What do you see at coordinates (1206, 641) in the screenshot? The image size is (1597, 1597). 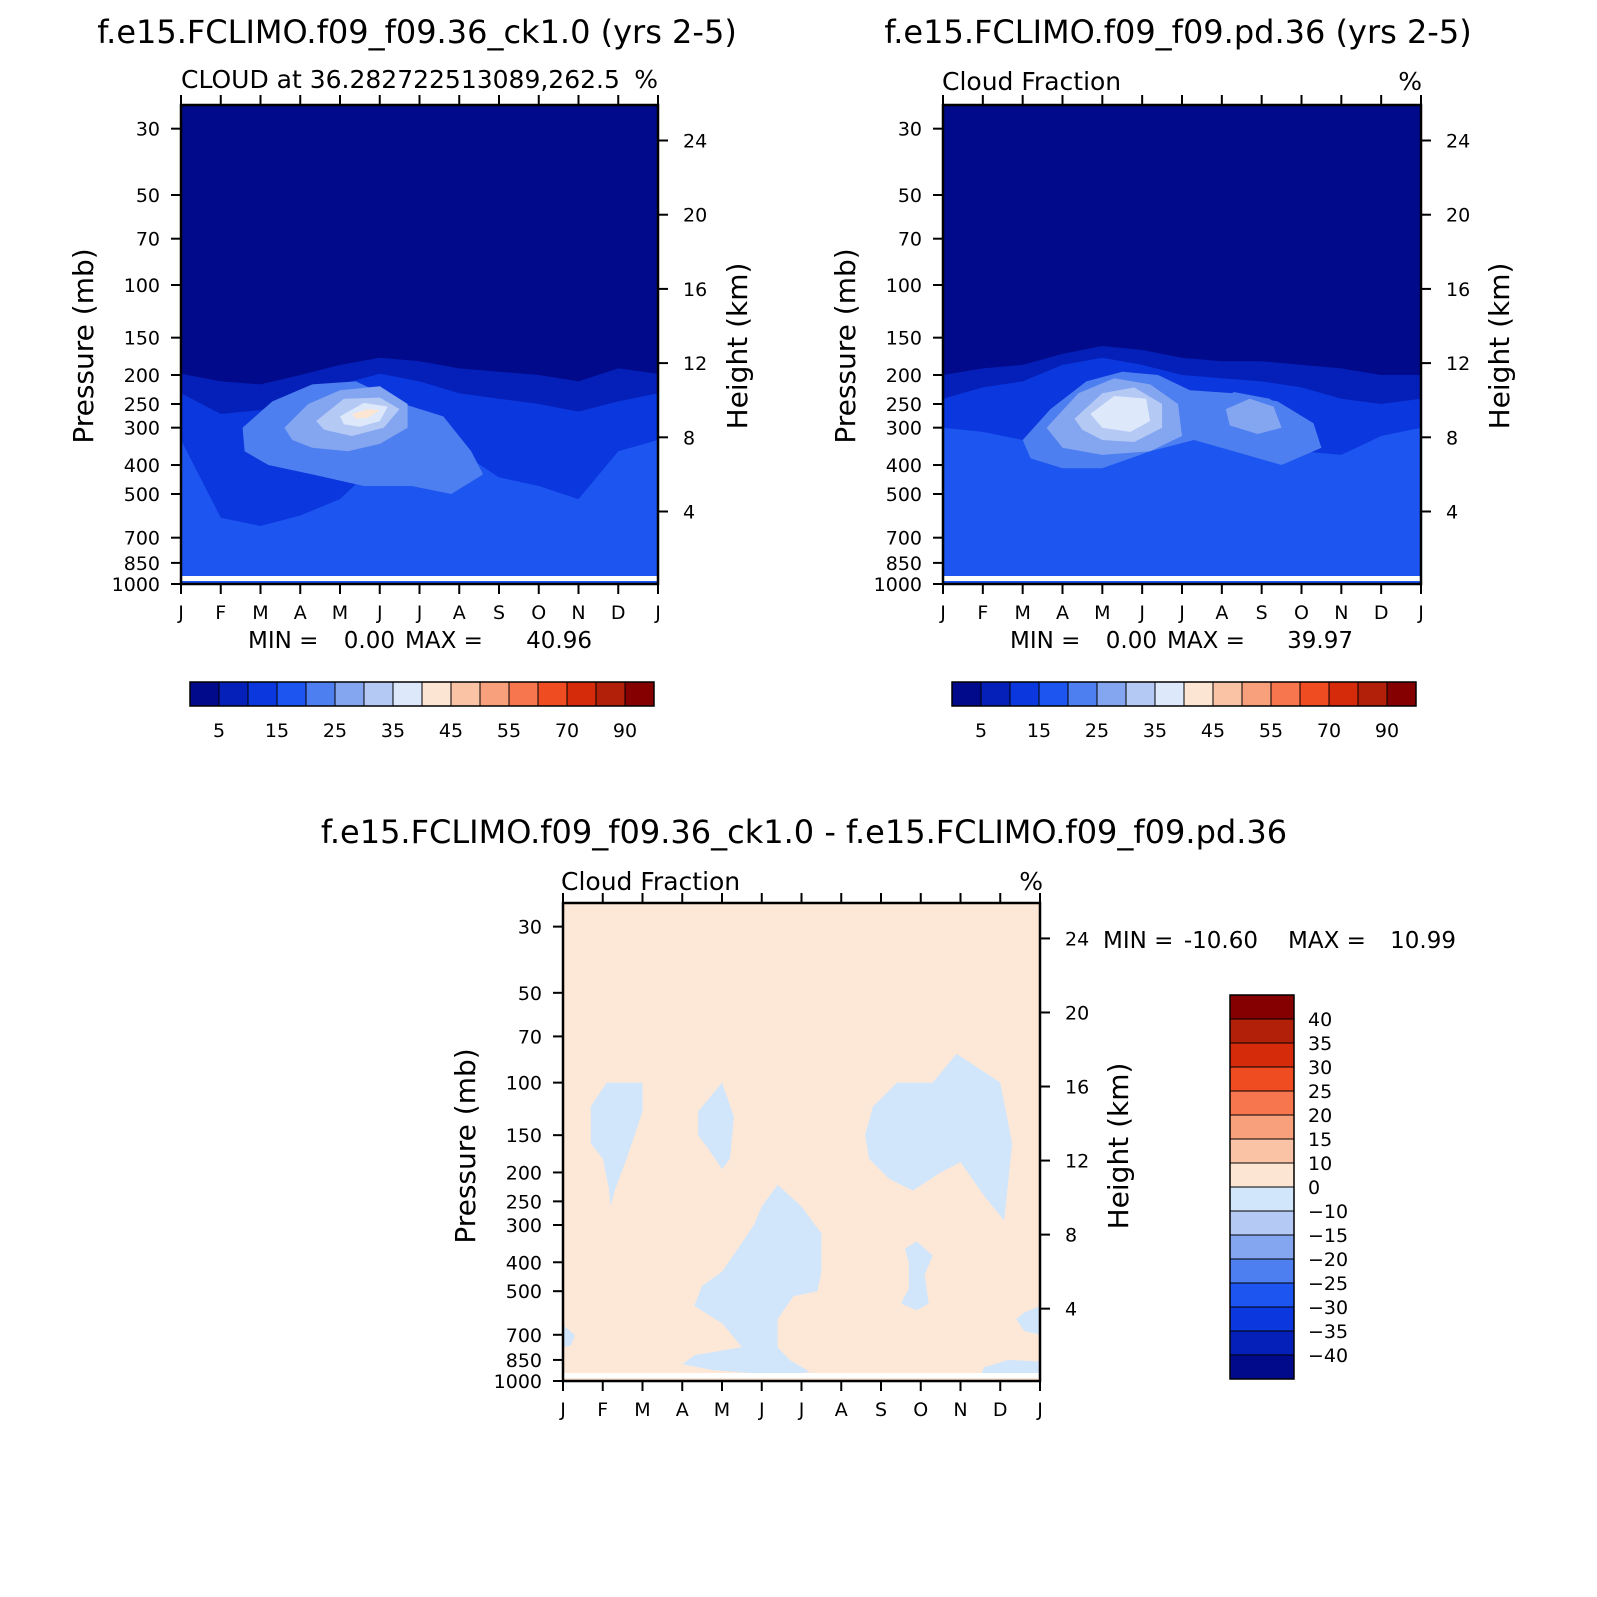 I see `max-label: MAX =` at bounding box center [1206, 641].